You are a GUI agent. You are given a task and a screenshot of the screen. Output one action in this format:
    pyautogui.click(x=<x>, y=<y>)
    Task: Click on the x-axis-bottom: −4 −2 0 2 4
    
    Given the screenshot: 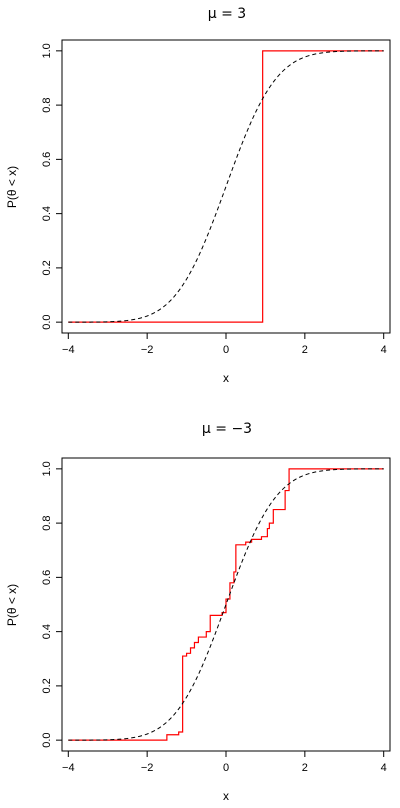 What is the action you would take?
    pyautogui.click(x=224, y=762)
    